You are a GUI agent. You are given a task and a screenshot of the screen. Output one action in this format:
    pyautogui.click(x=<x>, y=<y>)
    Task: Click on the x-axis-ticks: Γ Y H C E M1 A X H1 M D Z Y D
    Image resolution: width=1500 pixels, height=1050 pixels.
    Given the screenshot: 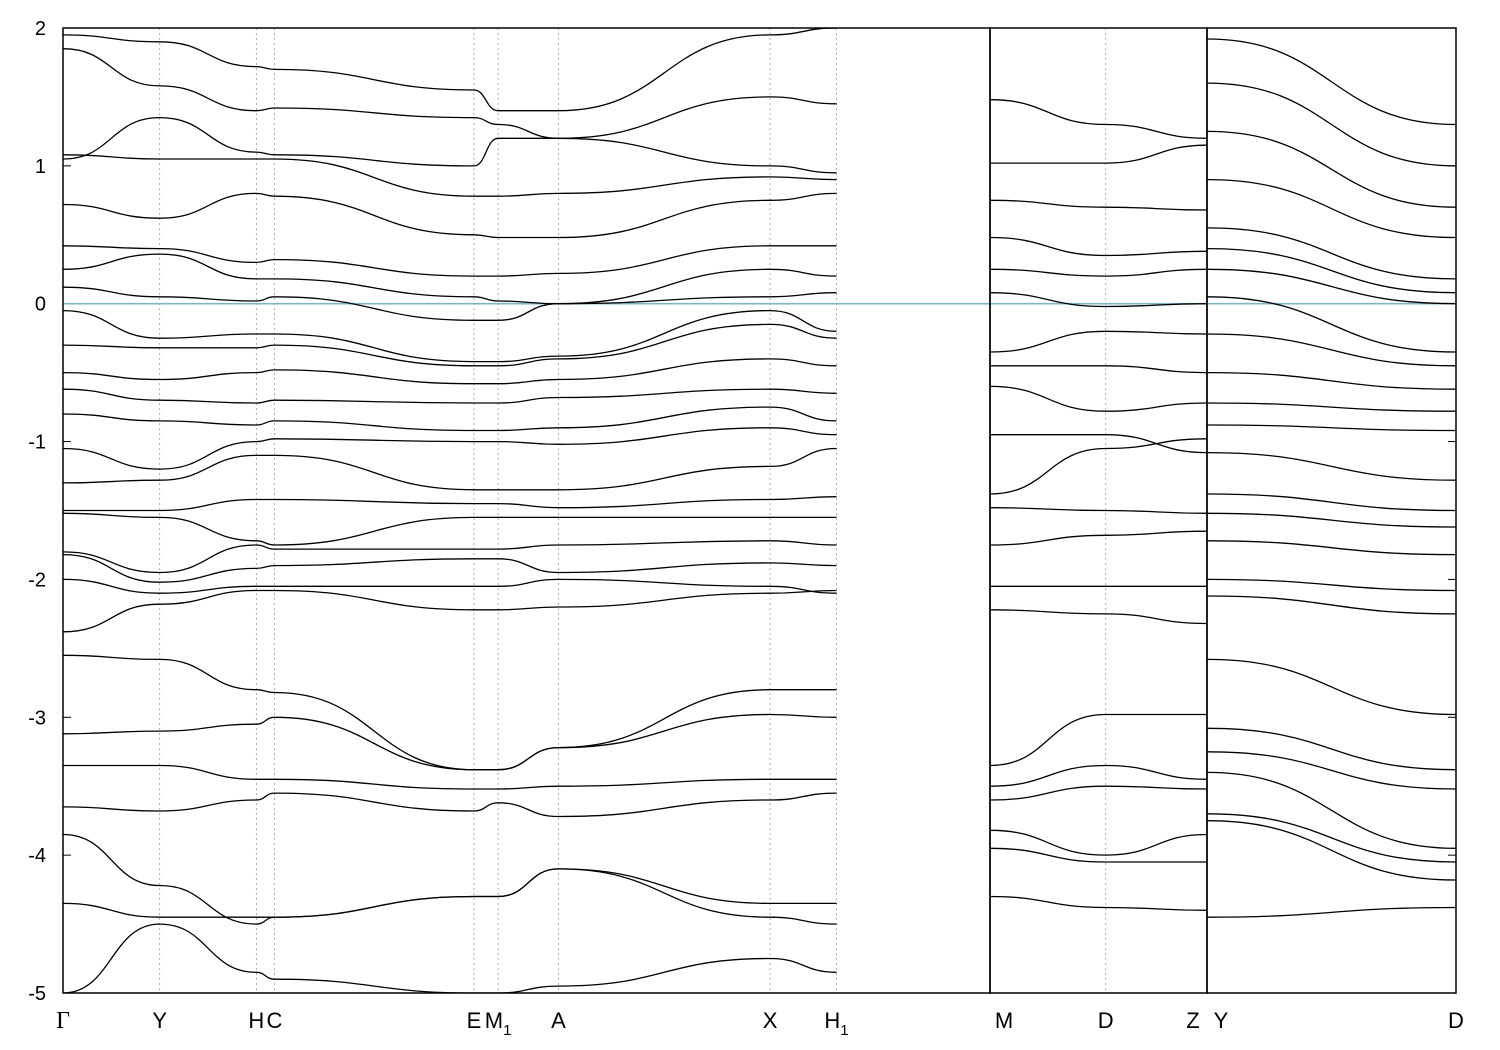 What is the action you would take?
    pyautogui.click(x=760, y=1023)
    